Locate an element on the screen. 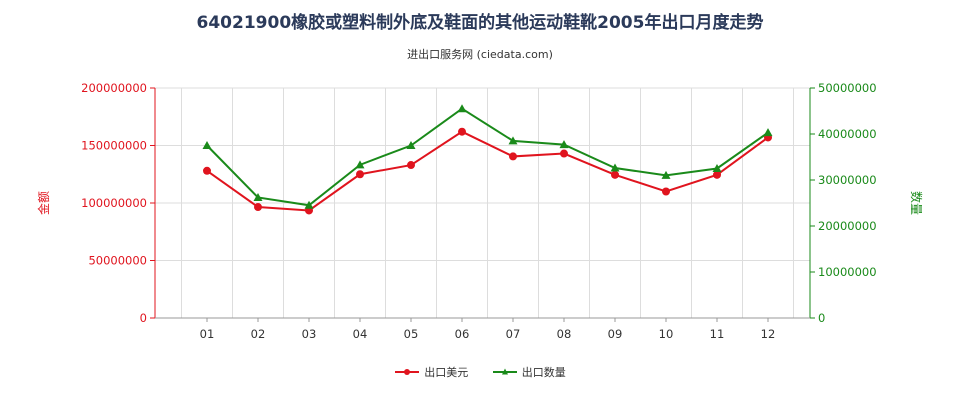 The height and width of the screenshot is (400, 960). legend-item-quantity: 出口数量 is located at coordinates (529, 372).